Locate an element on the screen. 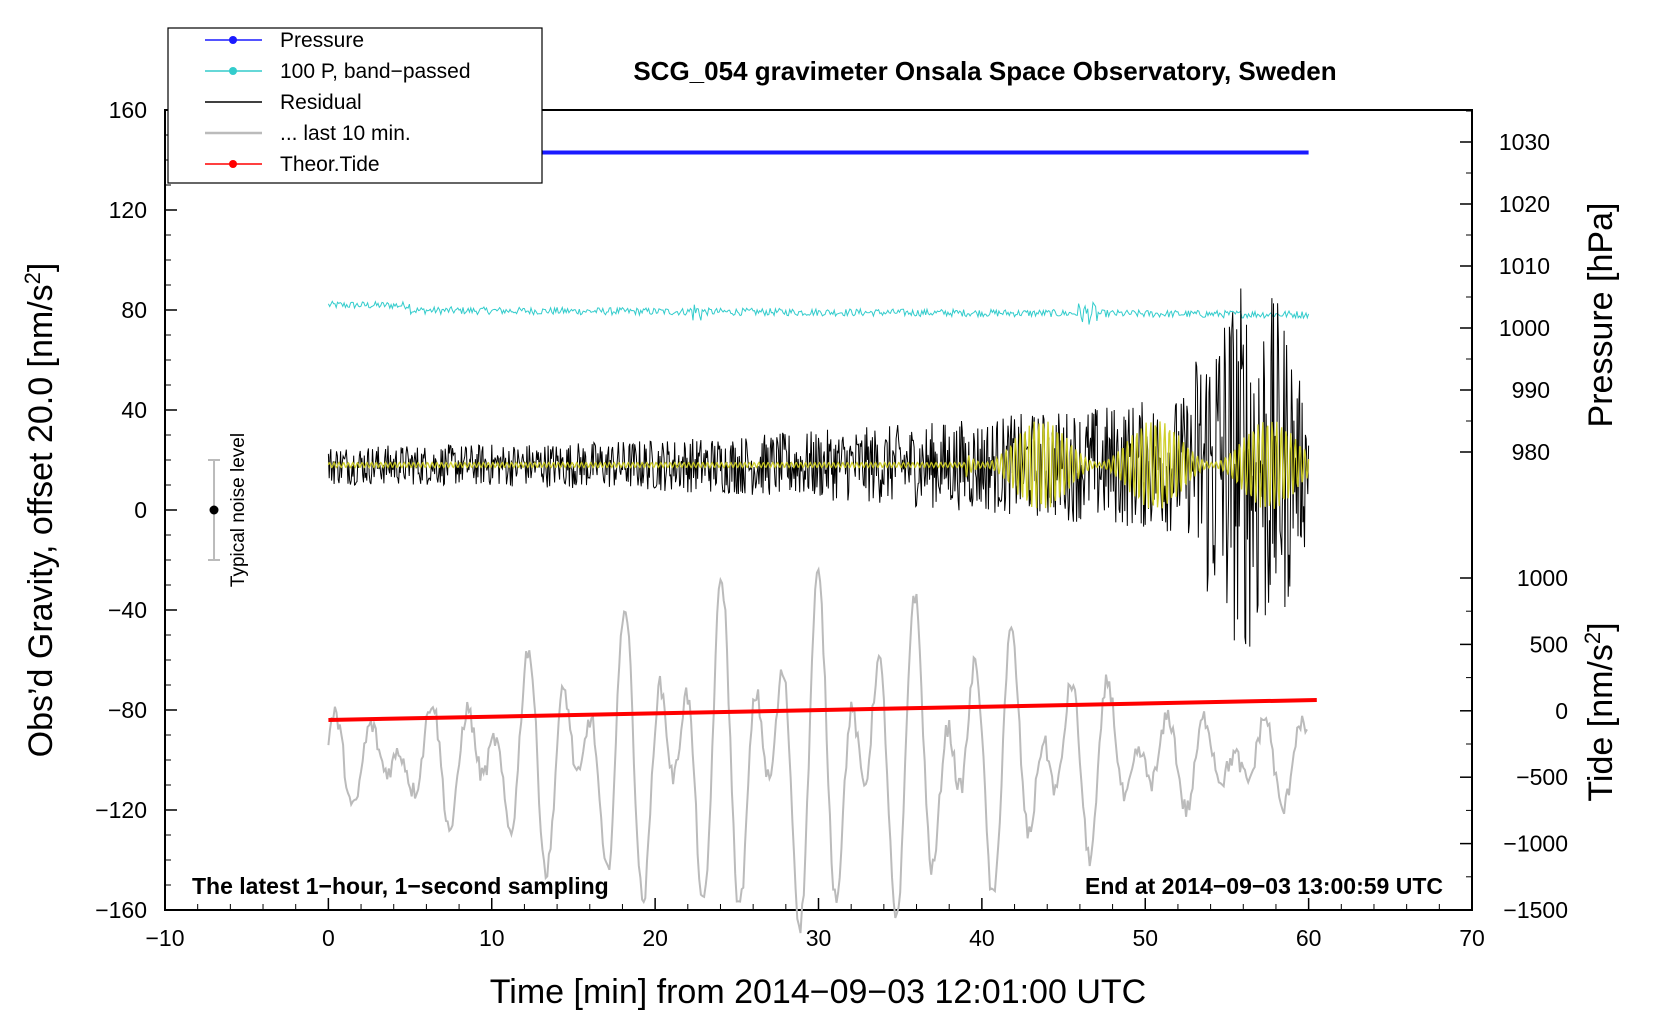 This screenshot has height=1020, width=1660. y-tick-label: −40 is located at coordinates (127, 610).